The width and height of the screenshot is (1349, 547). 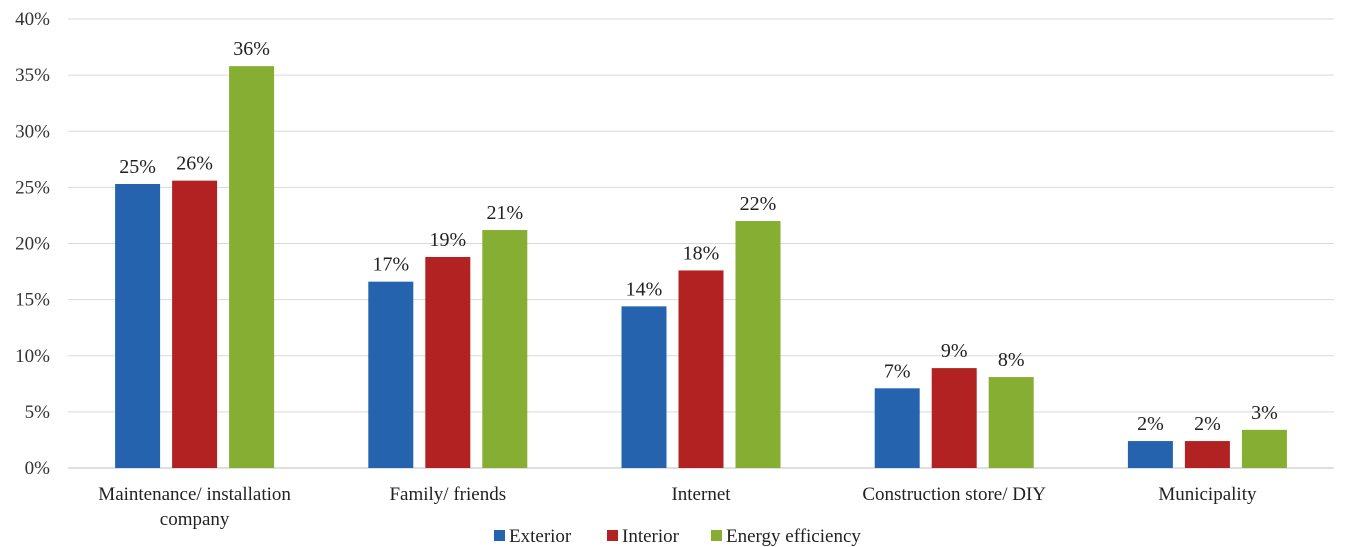 What do you see at coordinates (504, 213) in the screenshot?
I see `data-label: 21%` at bounding box center [504, 213].